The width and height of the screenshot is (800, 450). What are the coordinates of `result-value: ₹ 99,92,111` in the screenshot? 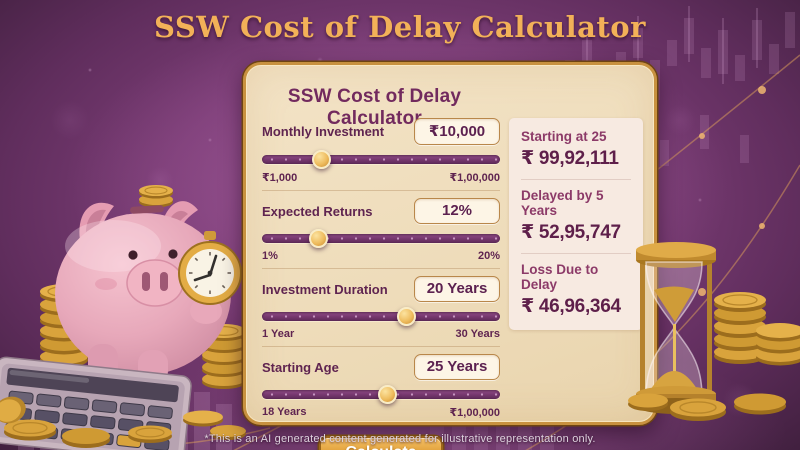 It's located at (570, 158).